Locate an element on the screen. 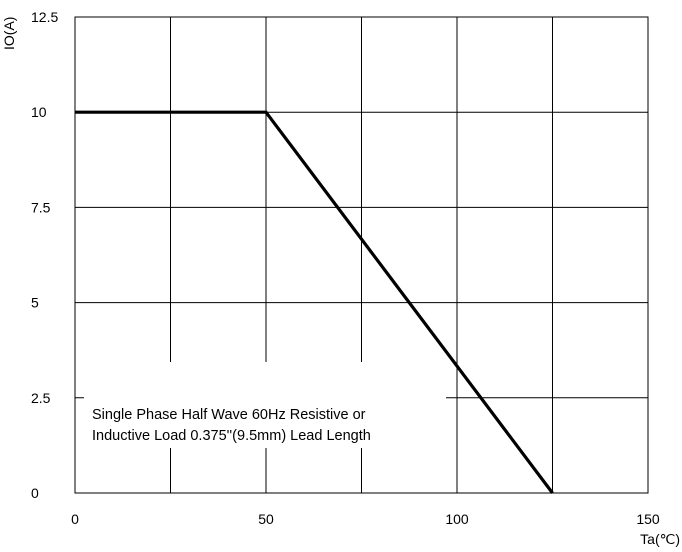 The width and height of the screenshot is (682, 552). x-tick-label: 150 is located at coordinates (648, 519).